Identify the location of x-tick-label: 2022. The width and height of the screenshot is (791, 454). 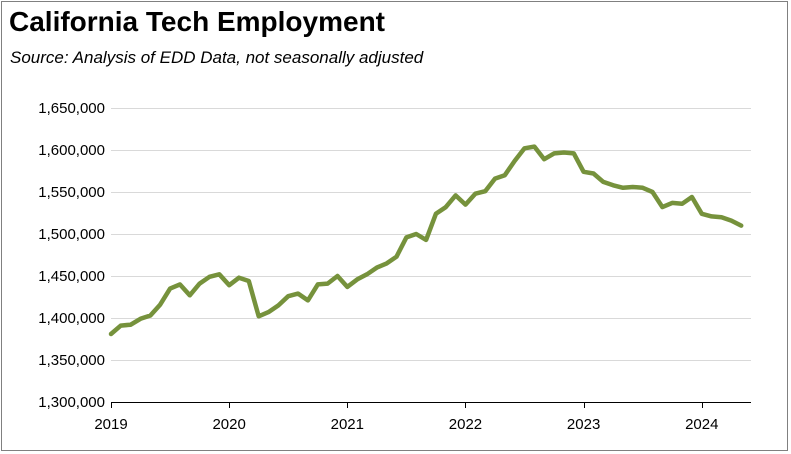
(465, 424).